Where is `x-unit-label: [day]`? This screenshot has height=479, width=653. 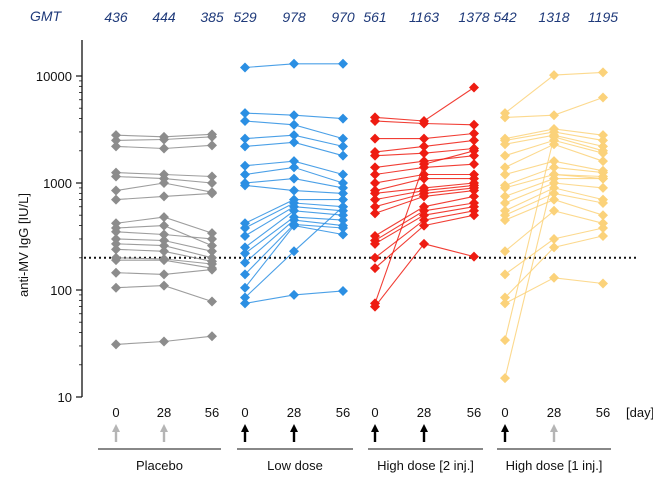
x-unit-label: [day] is located at coordinates (639, 412).